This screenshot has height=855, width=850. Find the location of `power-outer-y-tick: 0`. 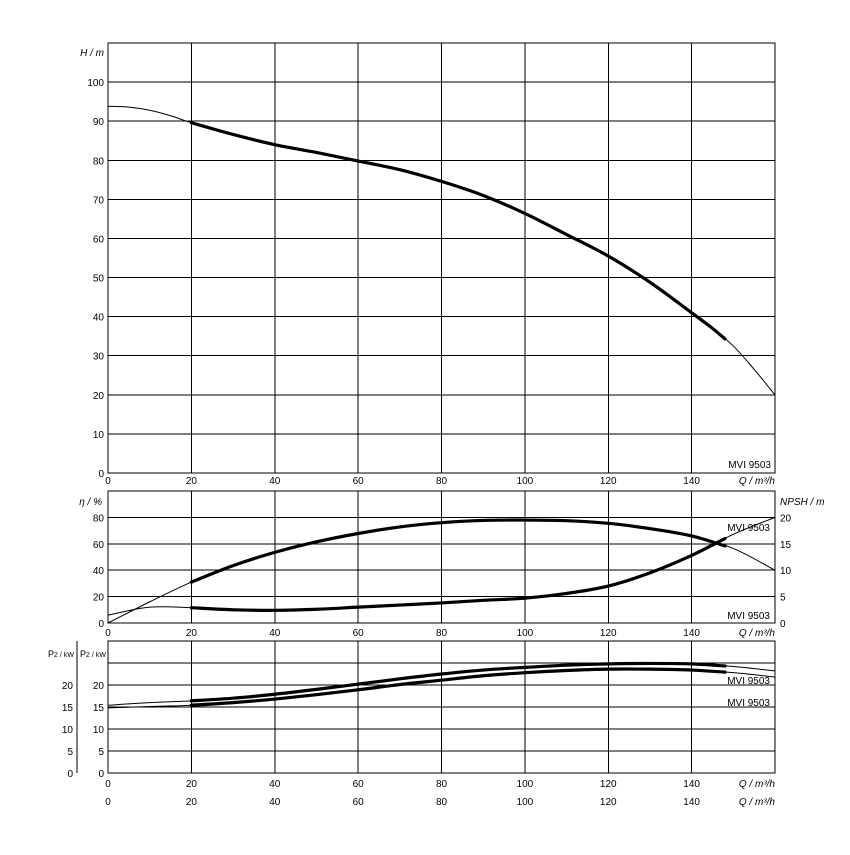

power-outer-y-tick: 0 is located at coordinates (70, 774).